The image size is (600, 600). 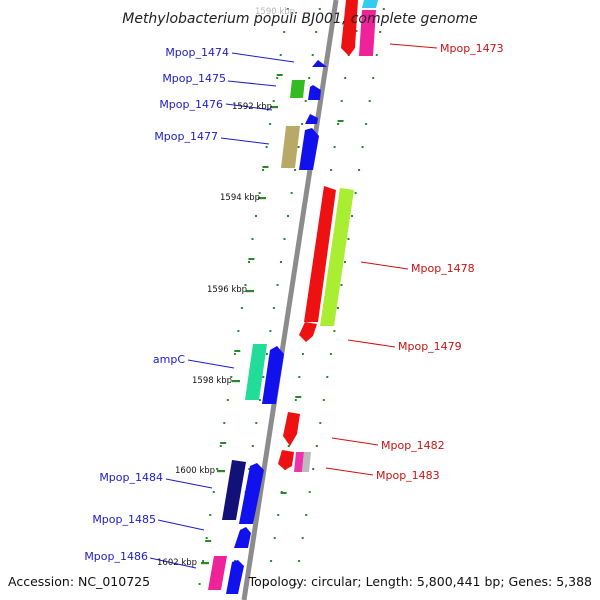 What do you see at coordinates (256, 372) in the screenshot?
I see `gene-arrow-teal` at bounding box center [256, 372].